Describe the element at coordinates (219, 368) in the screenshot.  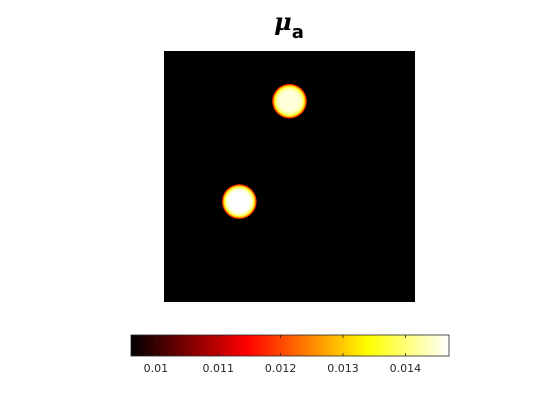
I see `colorbar-tick-label: 0.011` at that location.